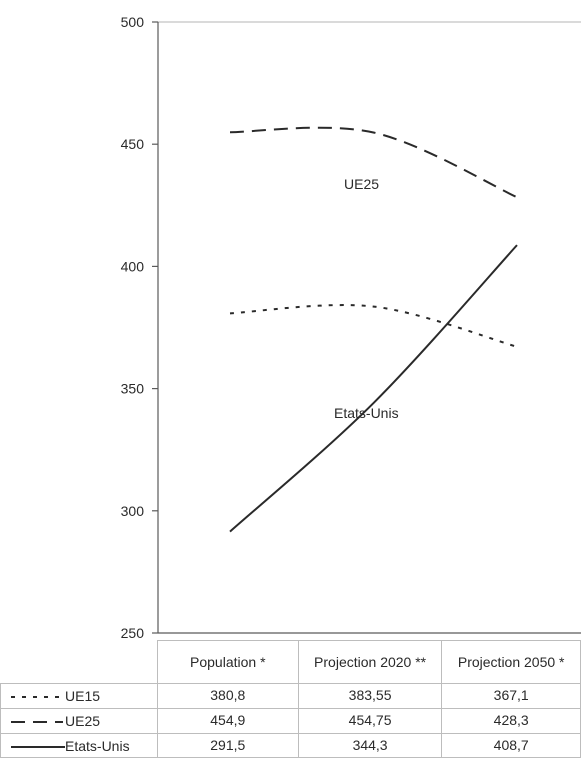 The width and height of the screenshot is (581, 765). Describe the element at coordinates (83, 695) in the screenshot. I see `legend-label-ue15: UE15` at that location.